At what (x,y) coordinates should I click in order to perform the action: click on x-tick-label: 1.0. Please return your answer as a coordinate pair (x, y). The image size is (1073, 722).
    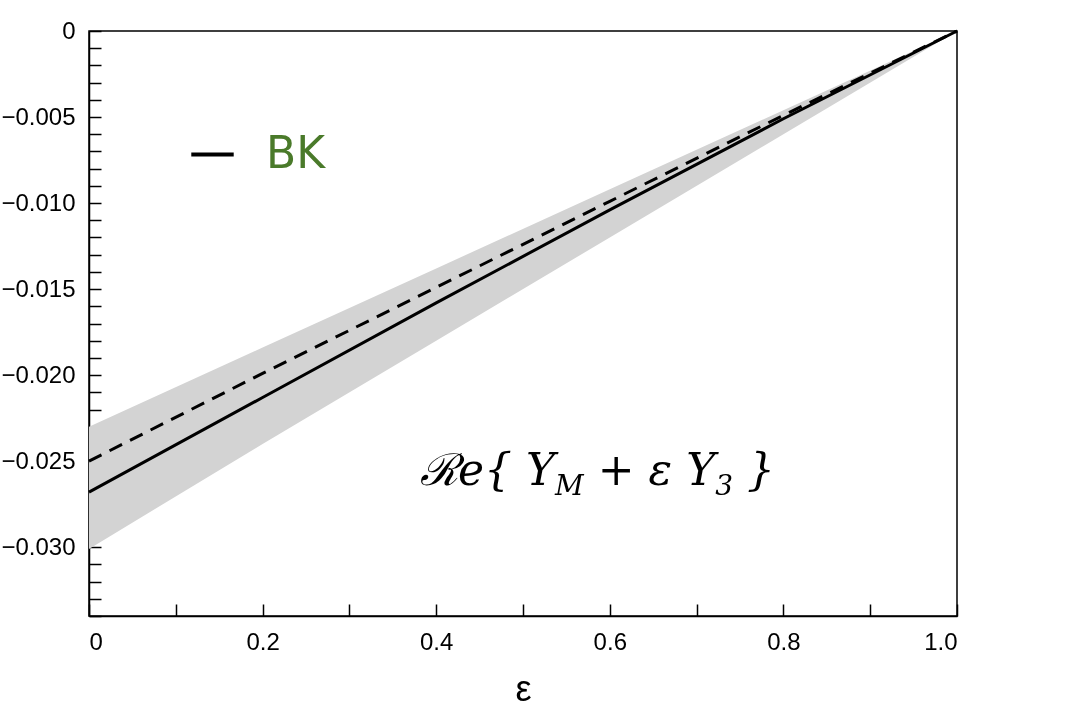
    Looking at the image, I should click on (941, 641).